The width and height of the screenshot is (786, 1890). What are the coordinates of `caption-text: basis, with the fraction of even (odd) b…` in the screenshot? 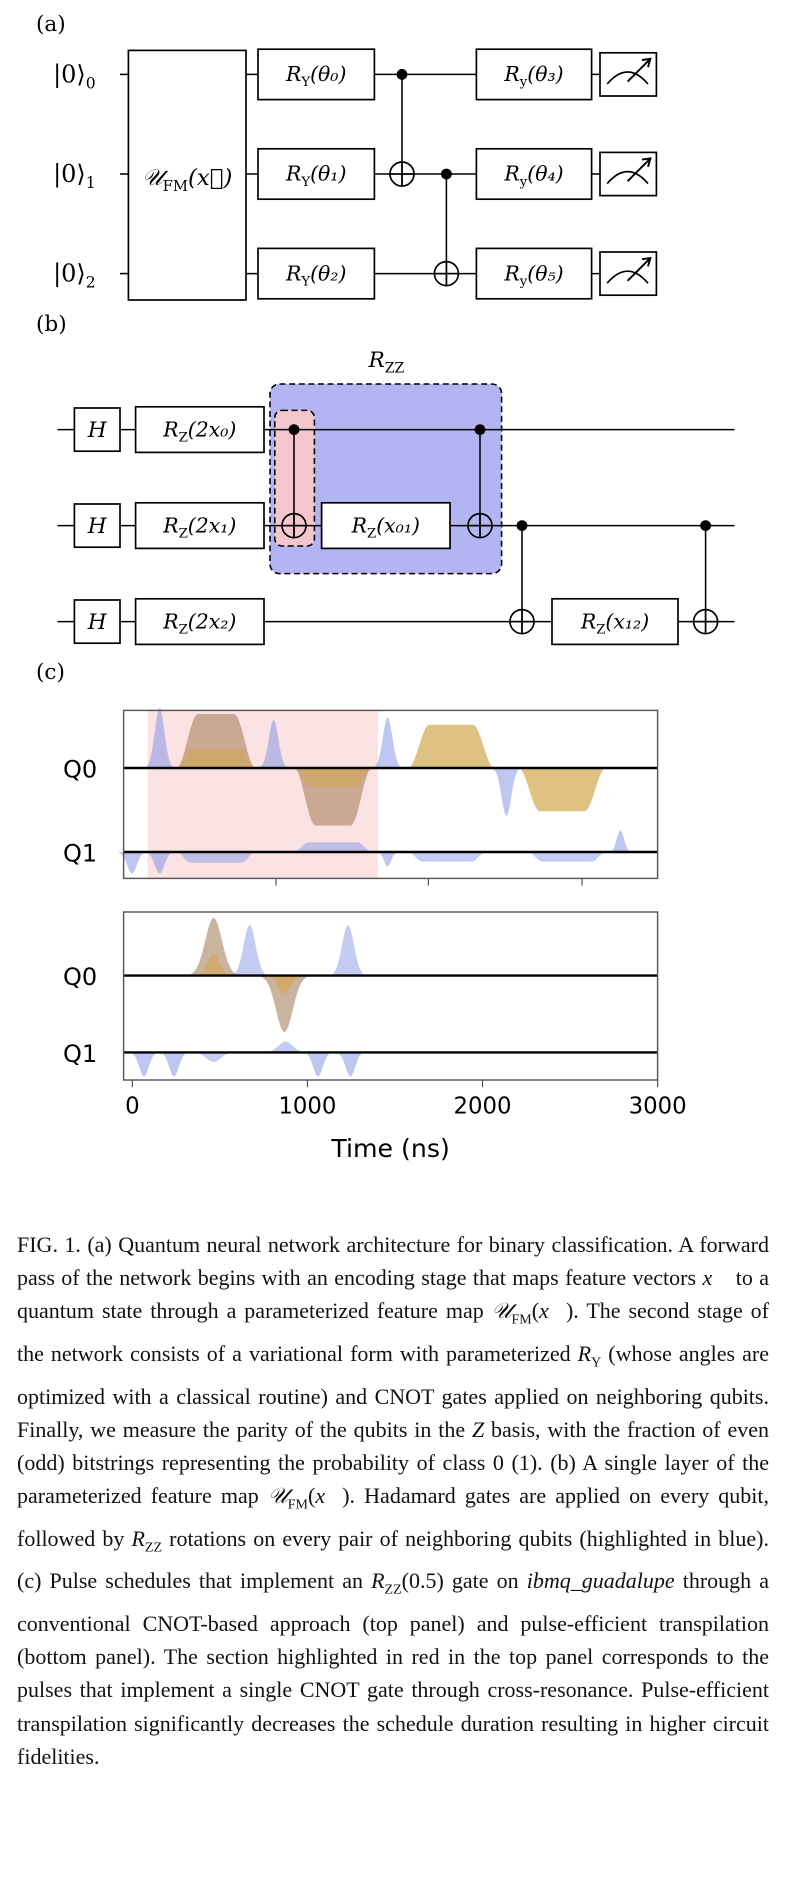 It's located at (393, 1462).